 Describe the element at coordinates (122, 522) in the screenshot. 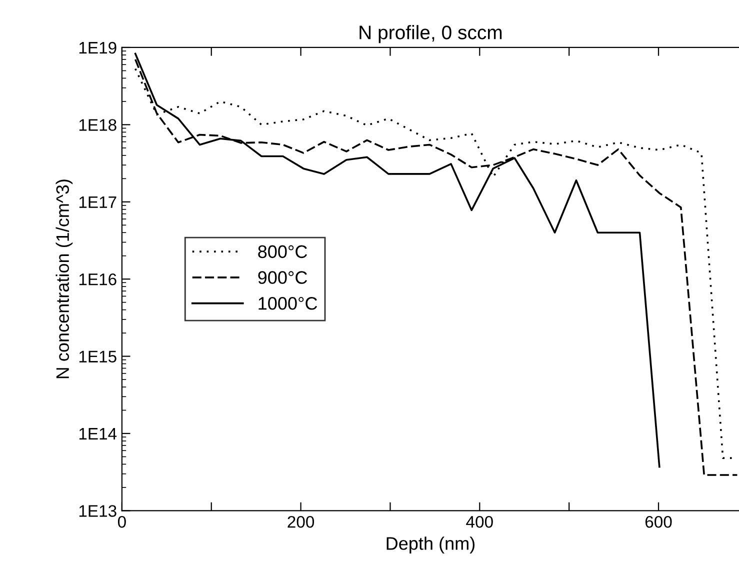

I see `x-tick-label: 0` at that location.